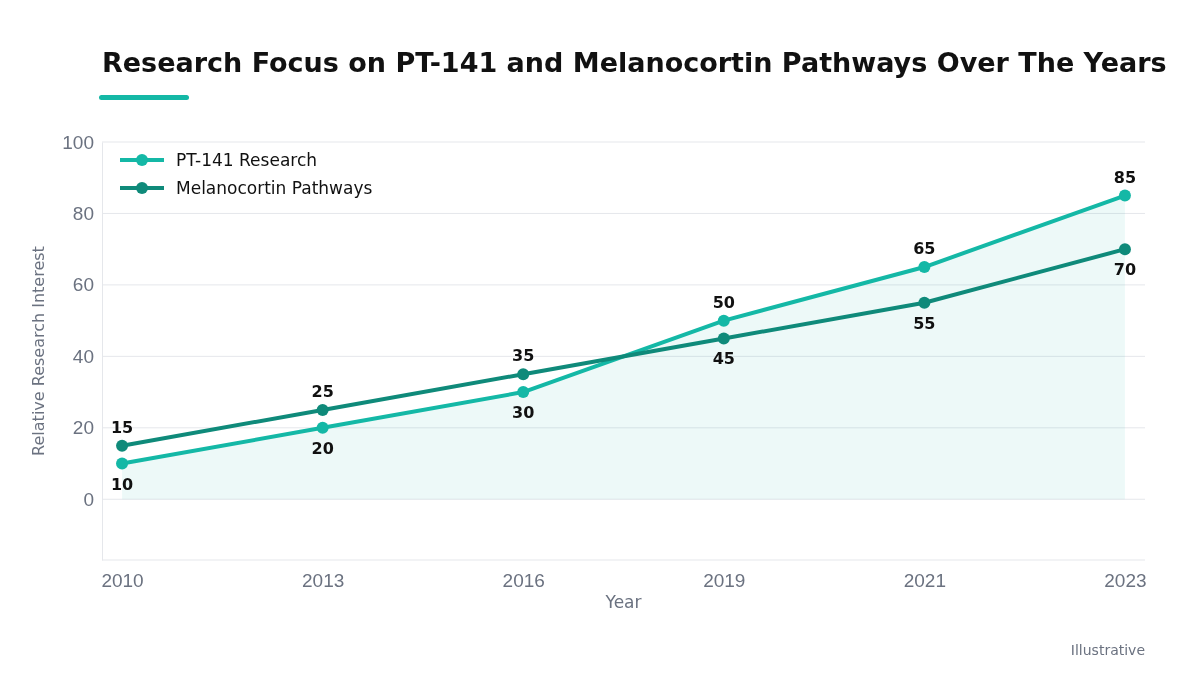 The image size is (1200, 675). What do you see at coordinates (322, 391) in the screenshot?
I see `data-label: 25` at bounding box center [322, 391].